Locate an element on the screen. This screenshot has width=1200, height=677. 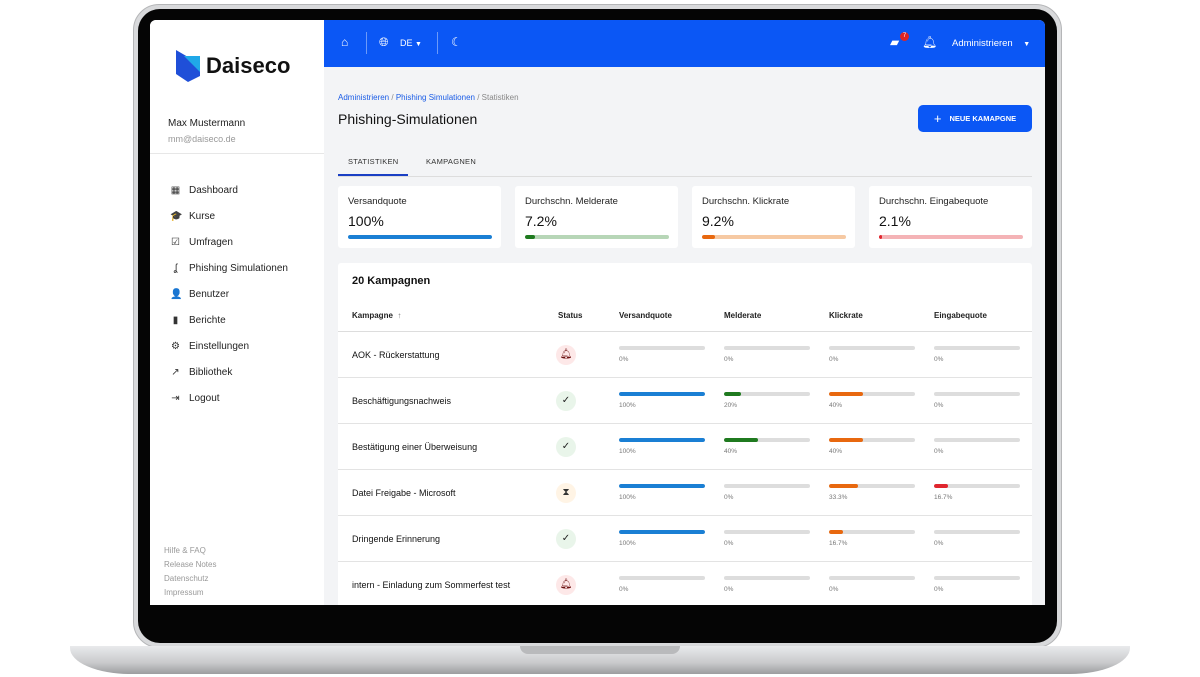
user-email: mm@daiseco.de is located at coordinates (202, 139).